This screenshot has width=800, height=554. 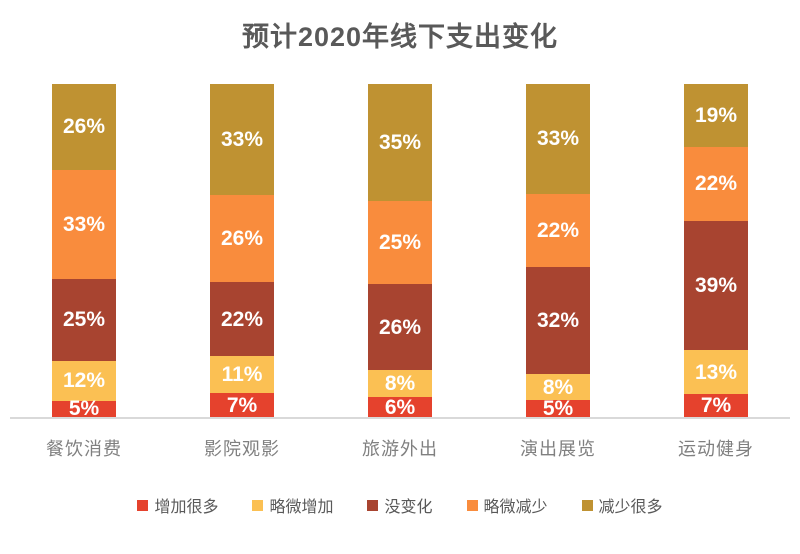 I want to click on bar-segment: 39%, so click(x=716, y=285).